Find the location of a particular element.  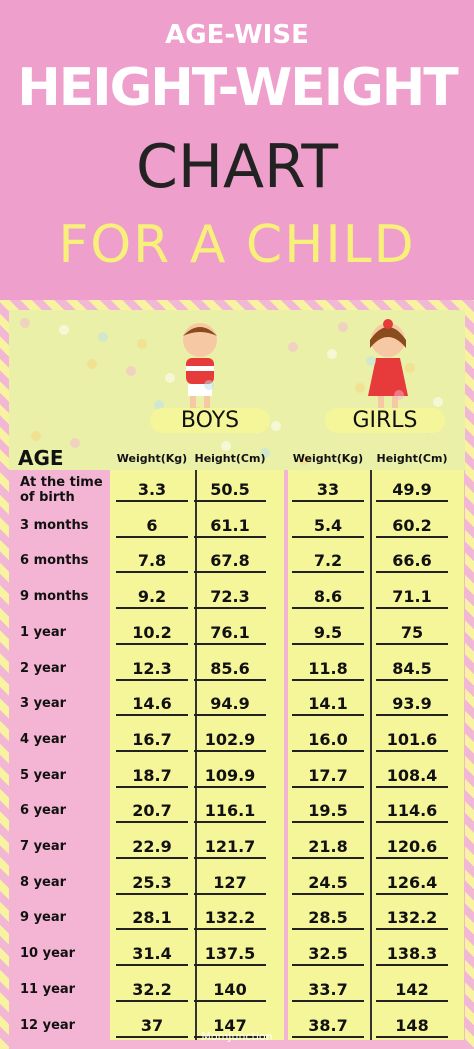

title-line: AGE-WISE is located at coordinates (237, 35).